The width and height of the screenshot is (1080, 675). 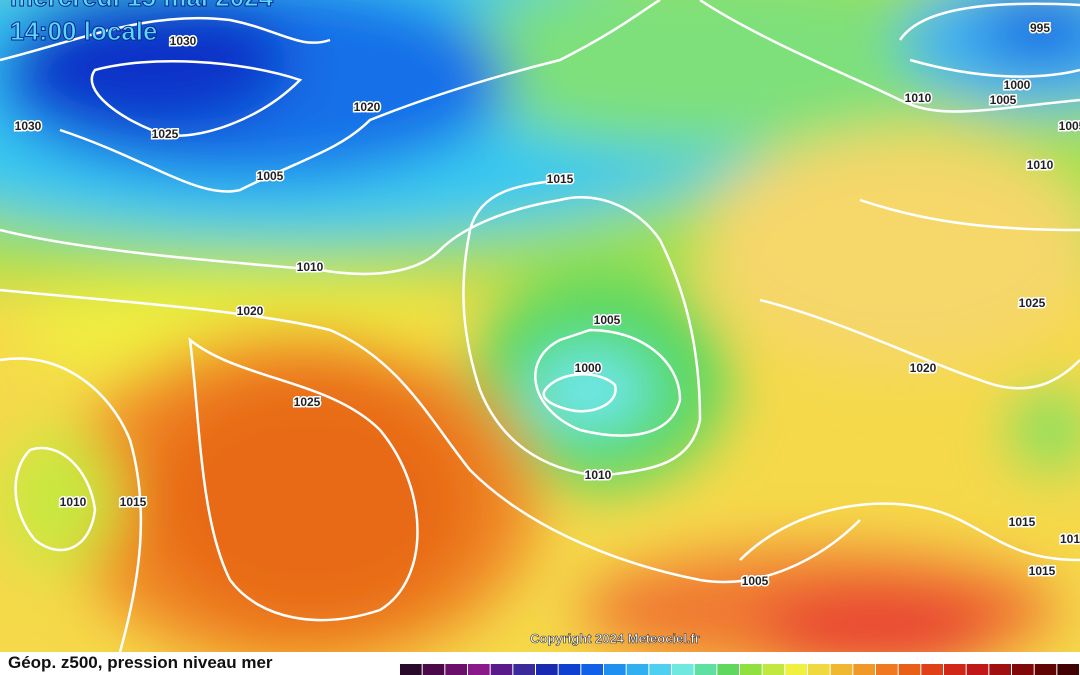 What do you see at coordinates (1070, 539) in the screenshot?
I see `isobar-label: 101` at bounding box center [1070, 539].